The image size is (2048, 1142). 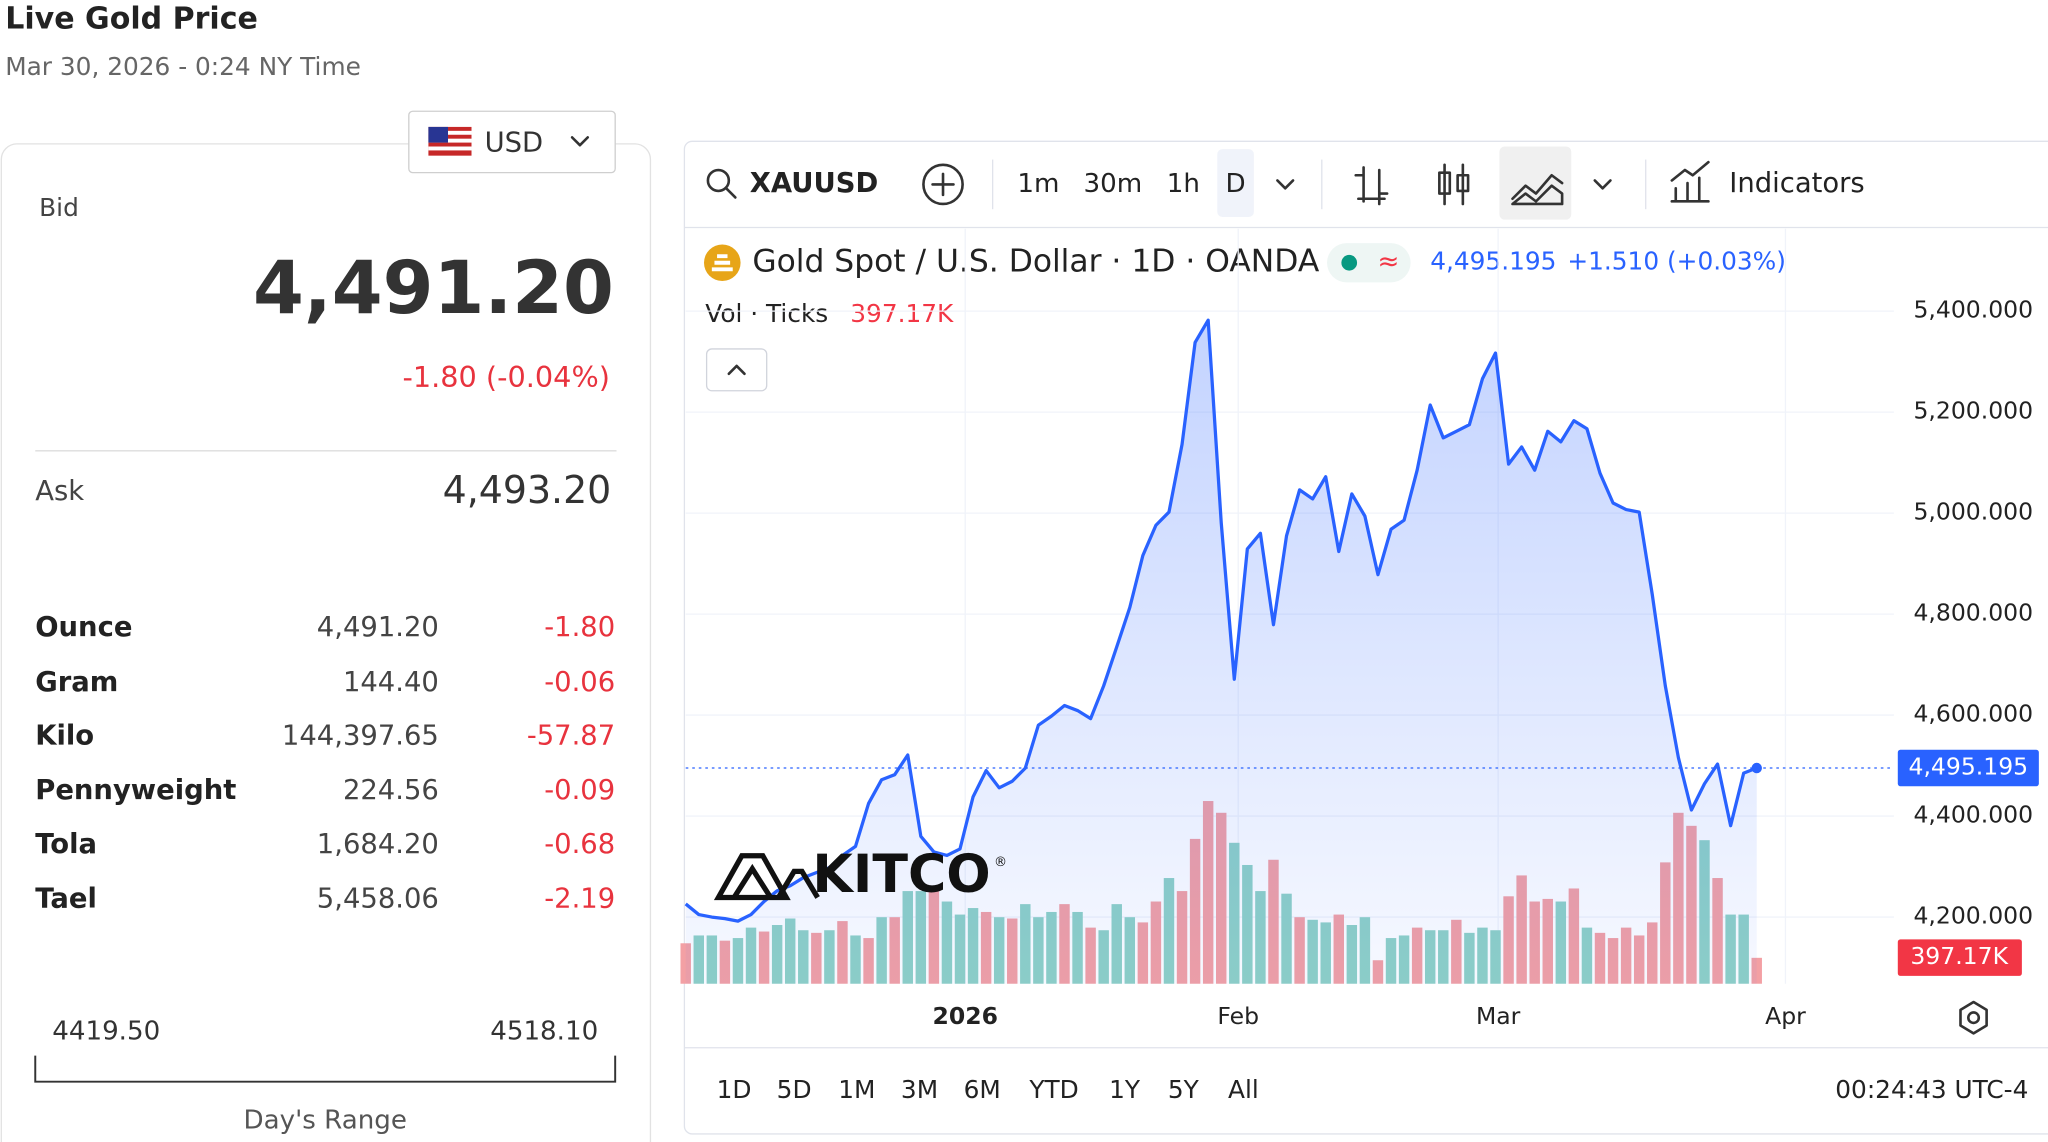 I want to click on range-label: Day's Range, so click(x=325, y=1120).